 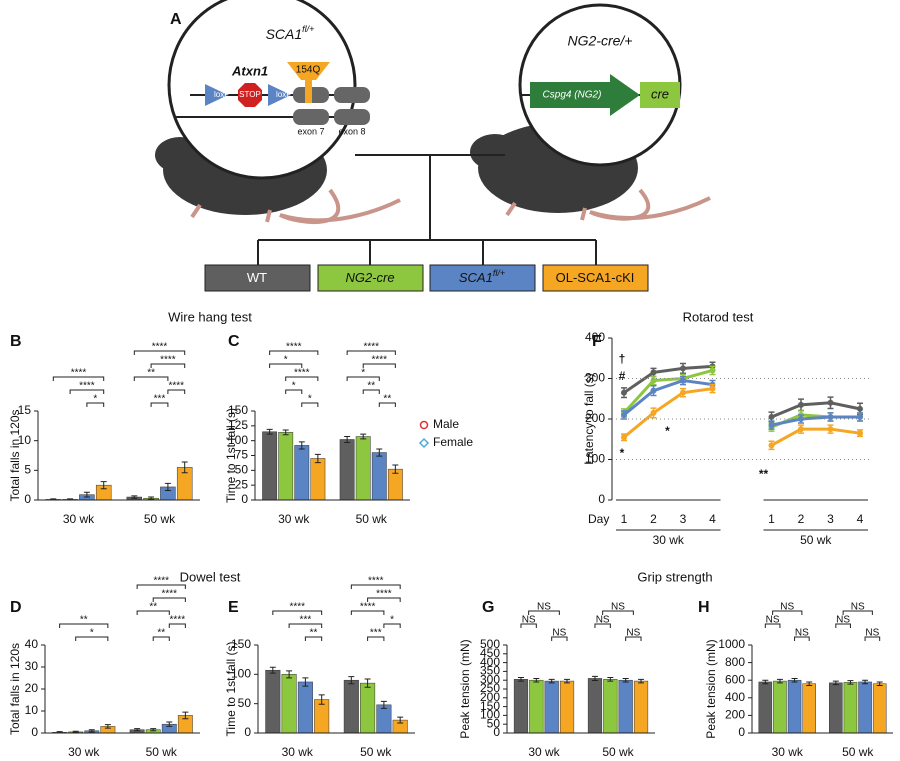 I want to click on series-line, so click(x=742, y=417).